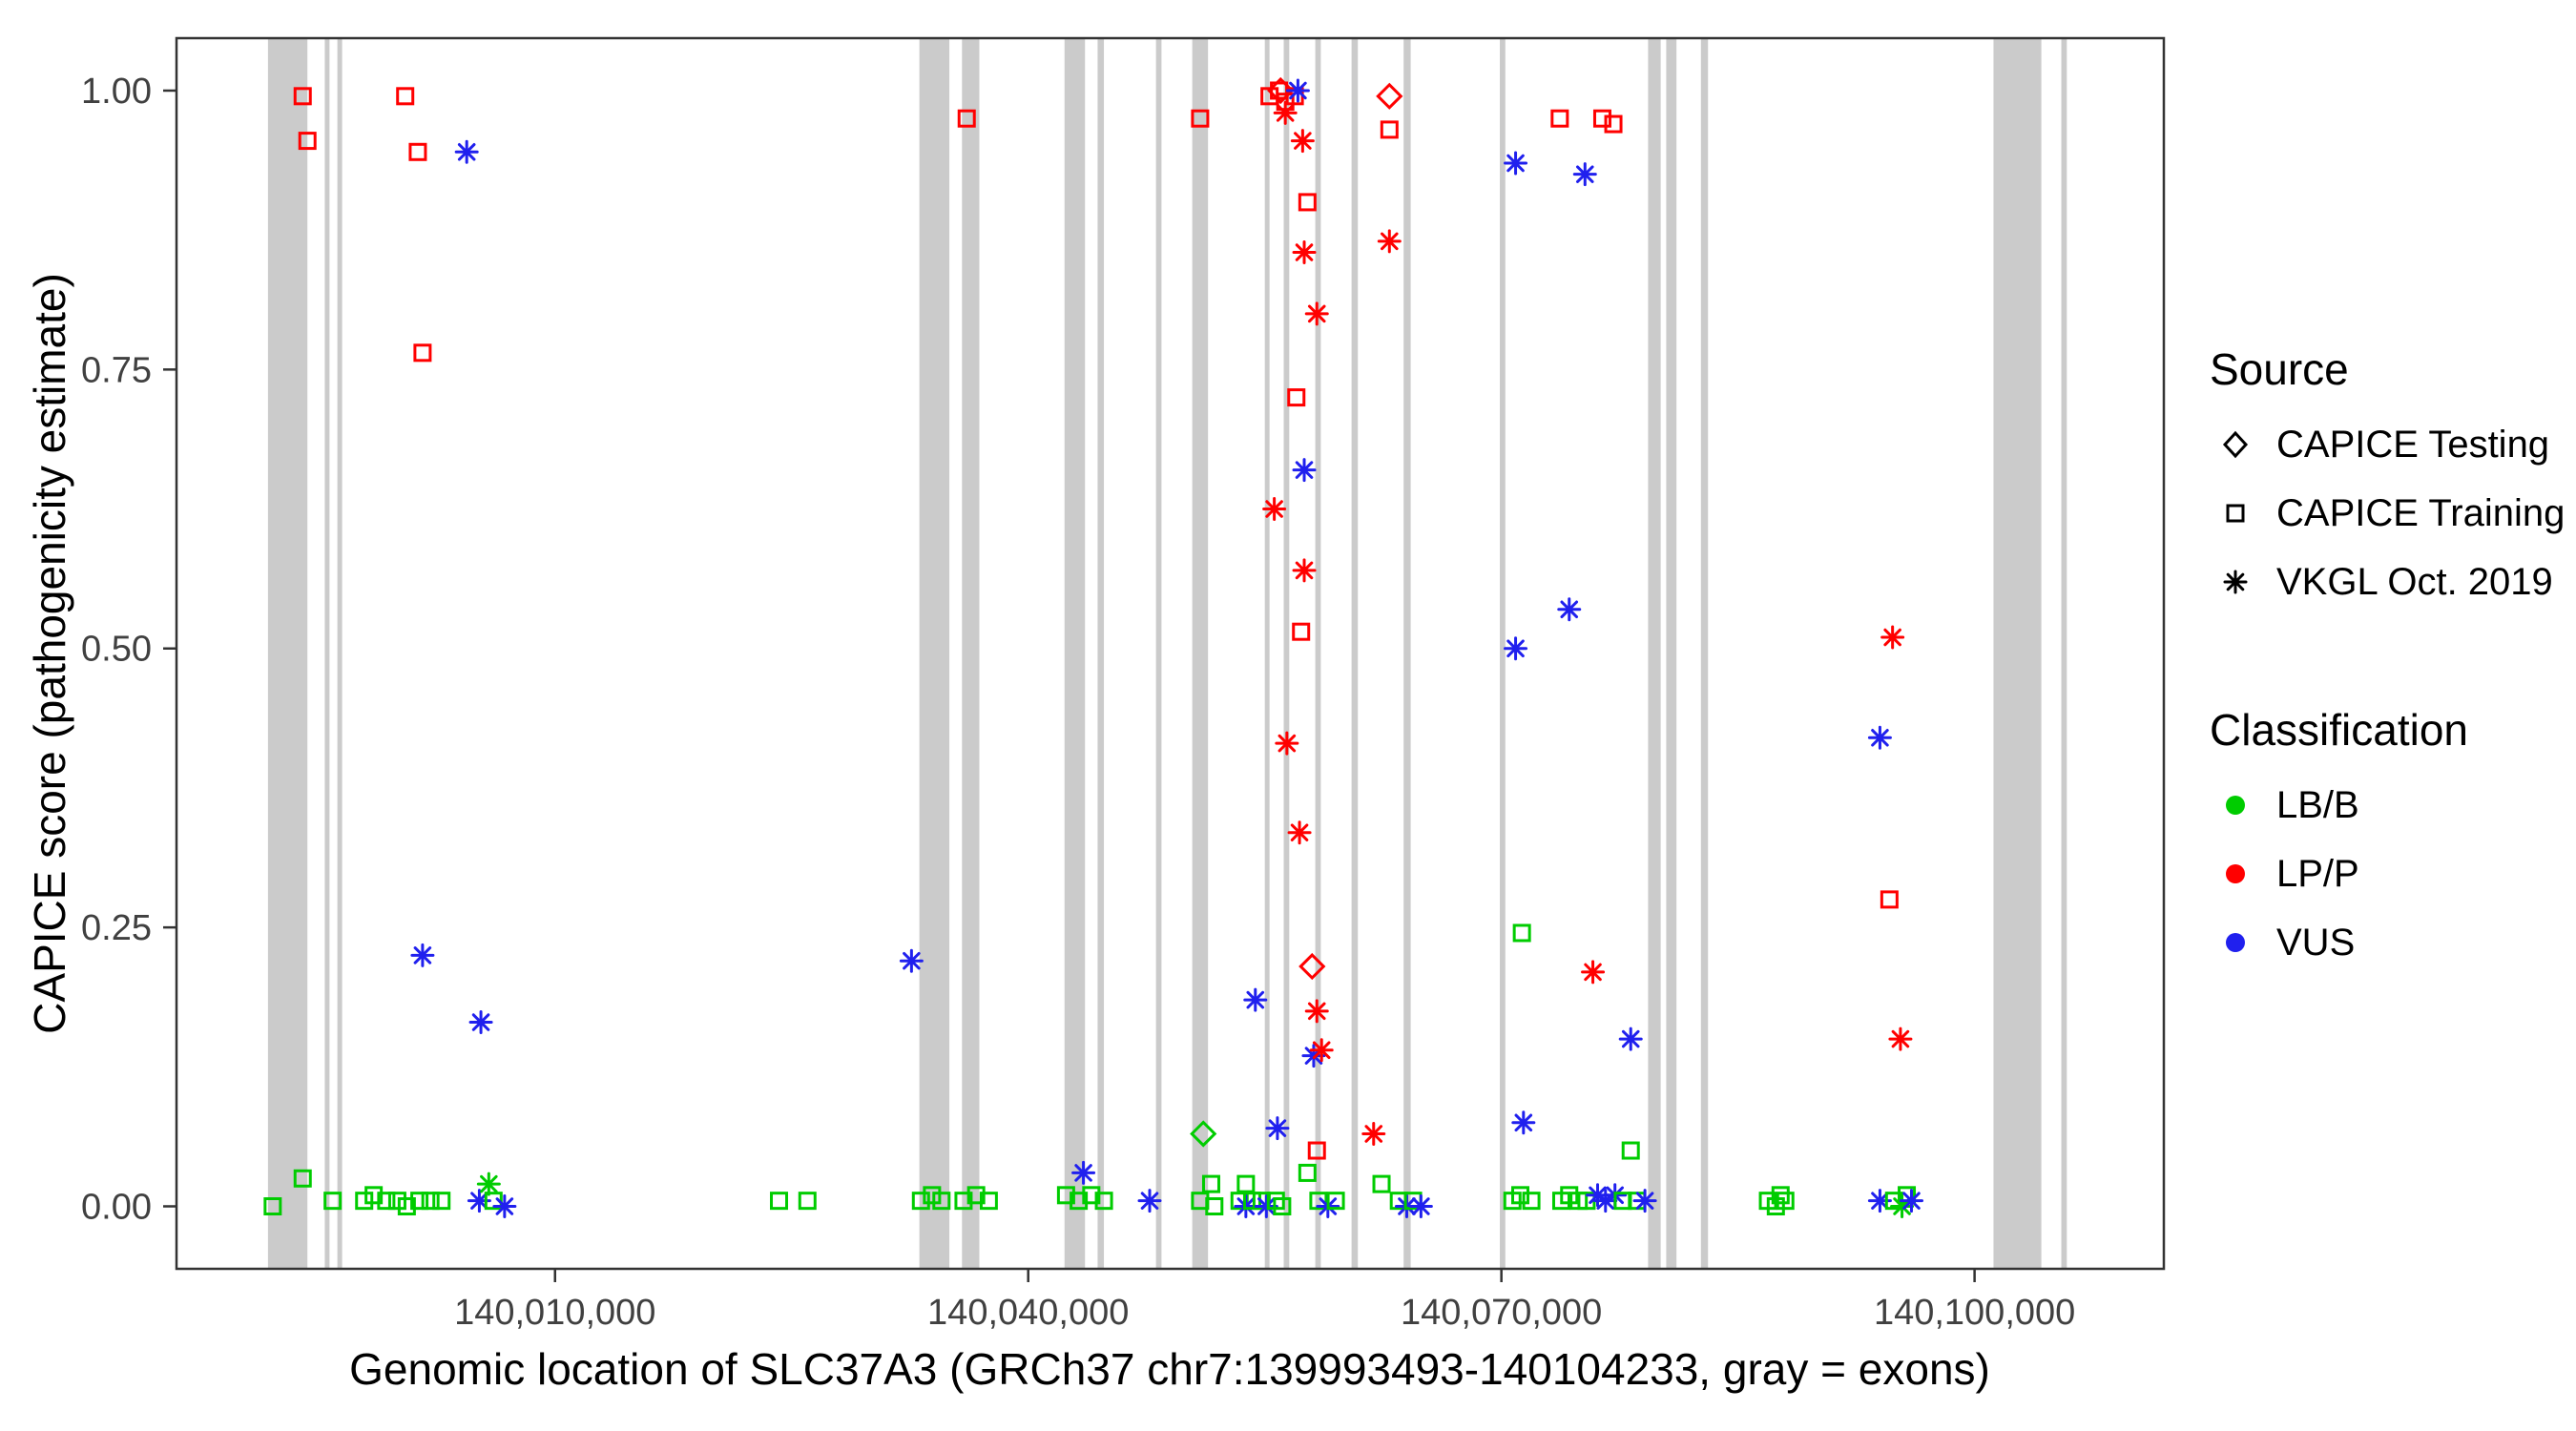 This screenshot has width=2576, height=1431. I want to click on legend-item-lpp: LP/P, so click(2387, 874).